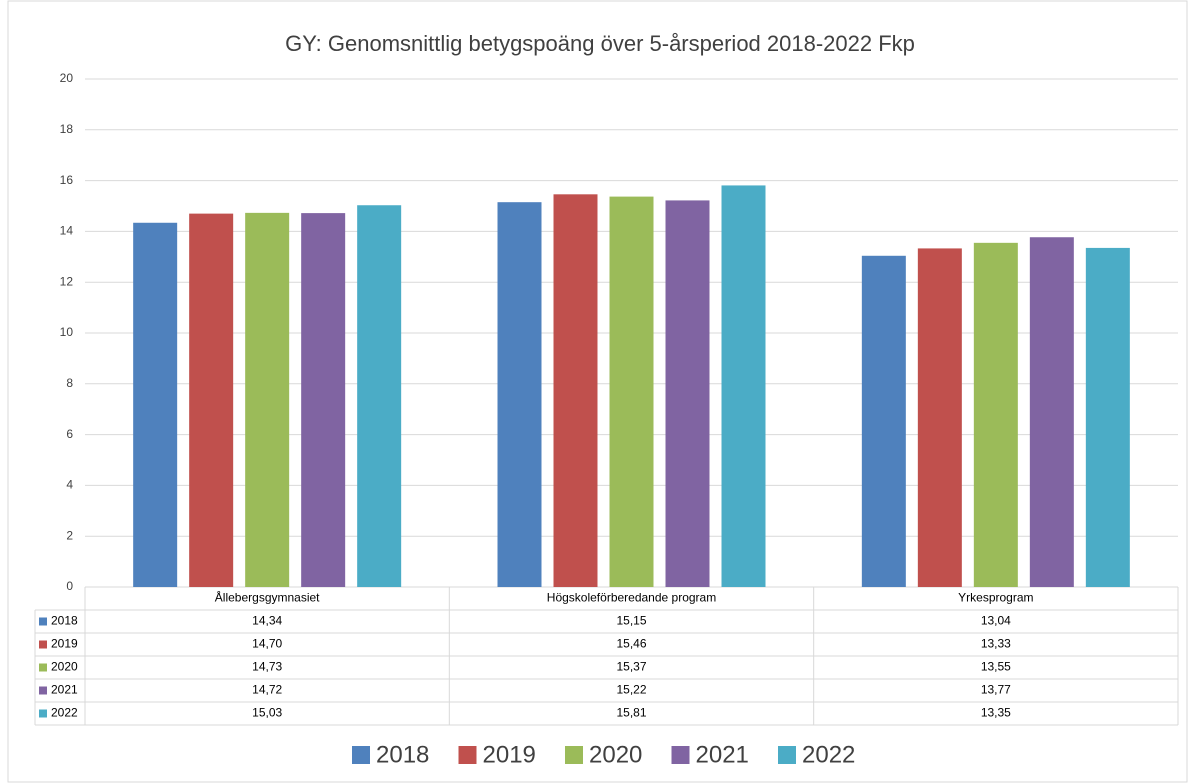 Image resolution: width=1189 pixels, height=783 pixels. Describe the element at coordinates (509, 754) in the screenshot. I see `legend-label: 2019` at that location.